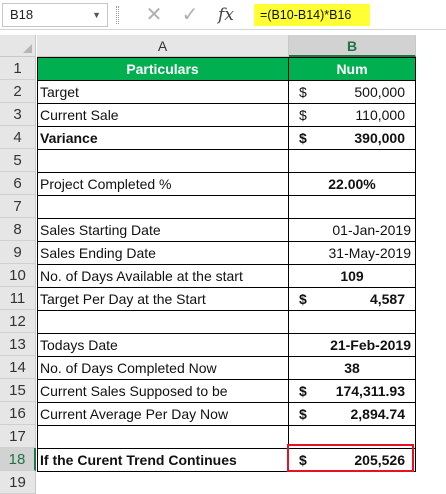 The width and height of the screenshot is (446, 494). Describe the element at coordinates (18, 413) in the screenshot. I see `row-header: 16` at that location.